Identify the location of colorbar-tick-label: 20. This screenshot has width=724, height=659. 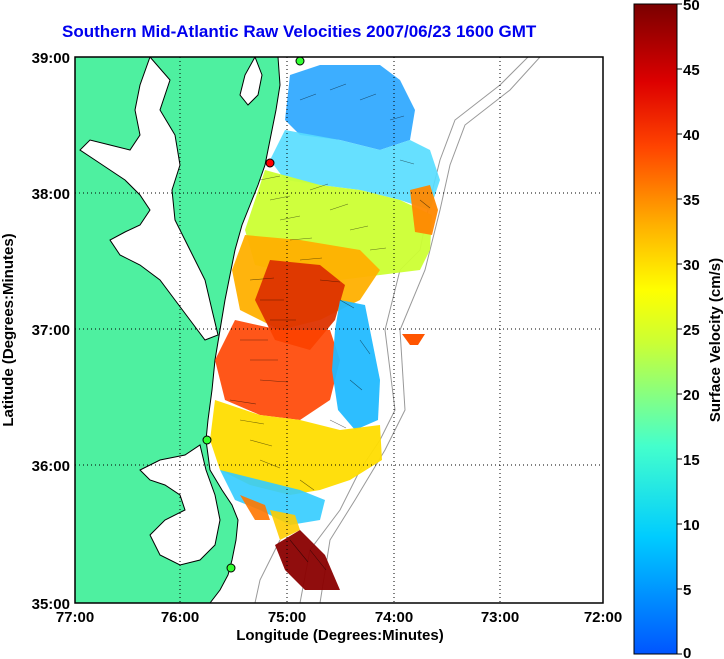
(691, 395).